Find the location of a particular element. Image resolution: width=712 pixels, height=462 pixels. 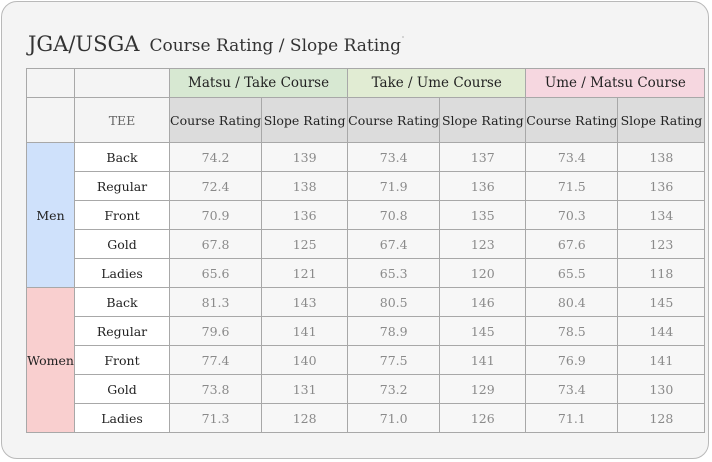

slope-rating-cell: 146 is located at coordinates (483, 302).